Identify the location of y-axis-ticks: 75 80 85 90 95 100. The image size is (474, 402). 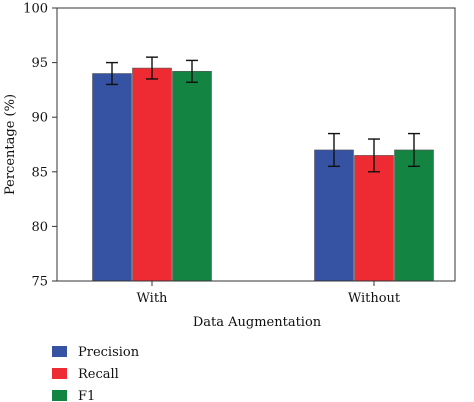
(40, 146).